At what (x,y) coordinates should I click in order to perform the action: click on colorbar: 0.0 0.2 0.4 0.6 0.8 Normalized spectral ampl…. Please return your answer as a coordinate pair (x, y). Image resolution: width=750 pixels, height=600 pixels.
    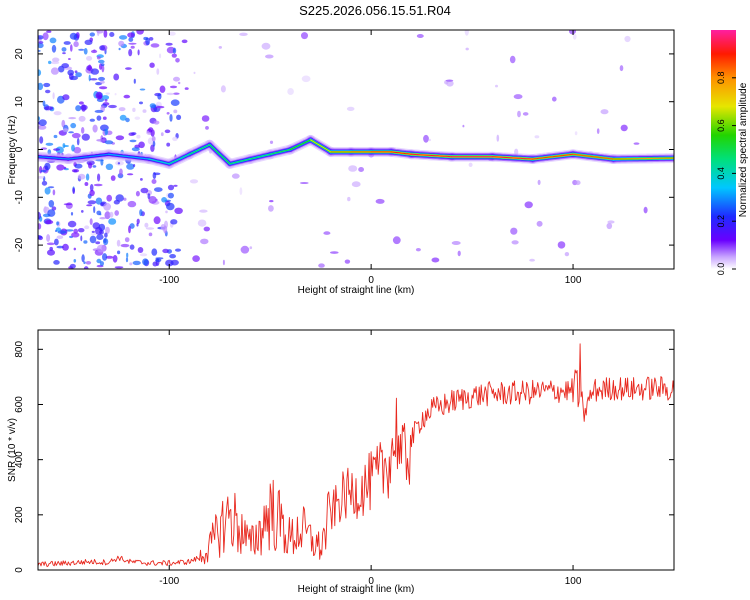
    Looking at the image, I should click on (730, 152).